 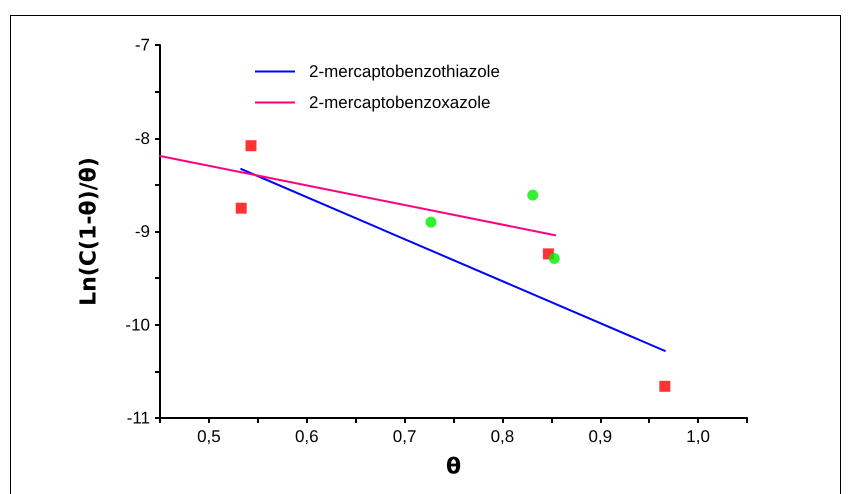 What do you see at coordinates (142, 231) in the screenshot?
I see `y-tick-label: -9` at bounding box center [142, 231].